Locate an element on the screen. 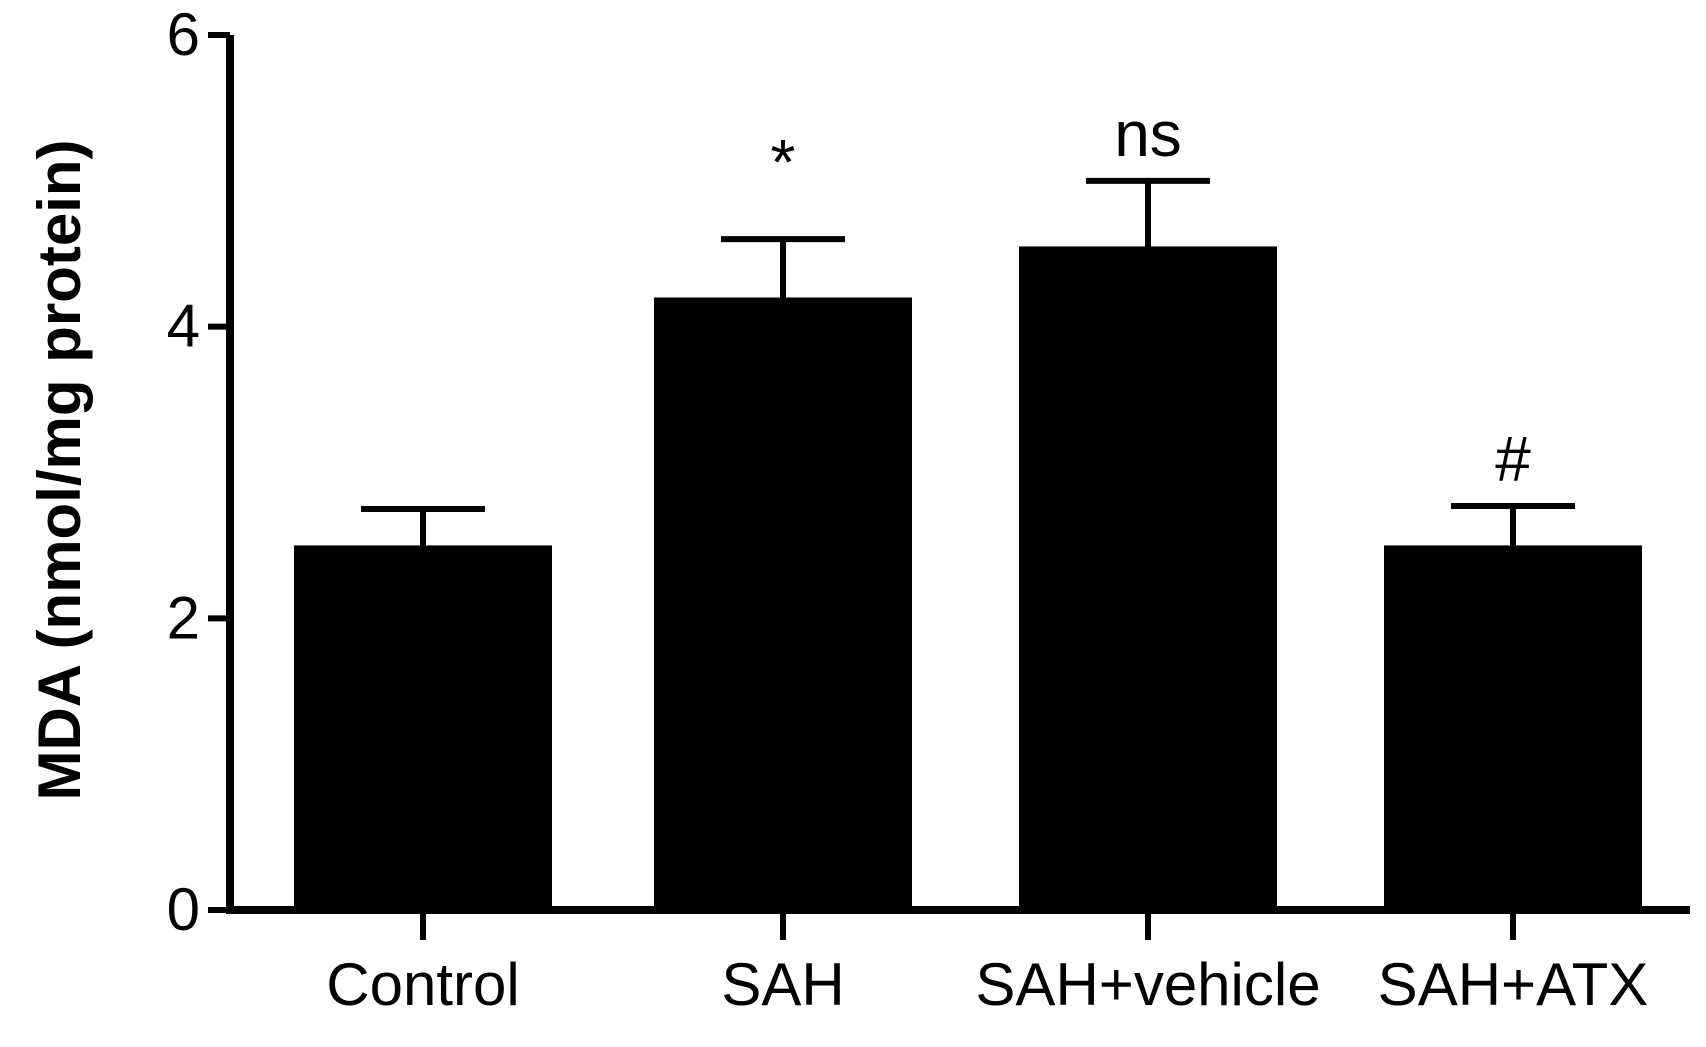 The image size is (1706, 1047). y-tick-label: 2 is located at coordinates (183, 617).